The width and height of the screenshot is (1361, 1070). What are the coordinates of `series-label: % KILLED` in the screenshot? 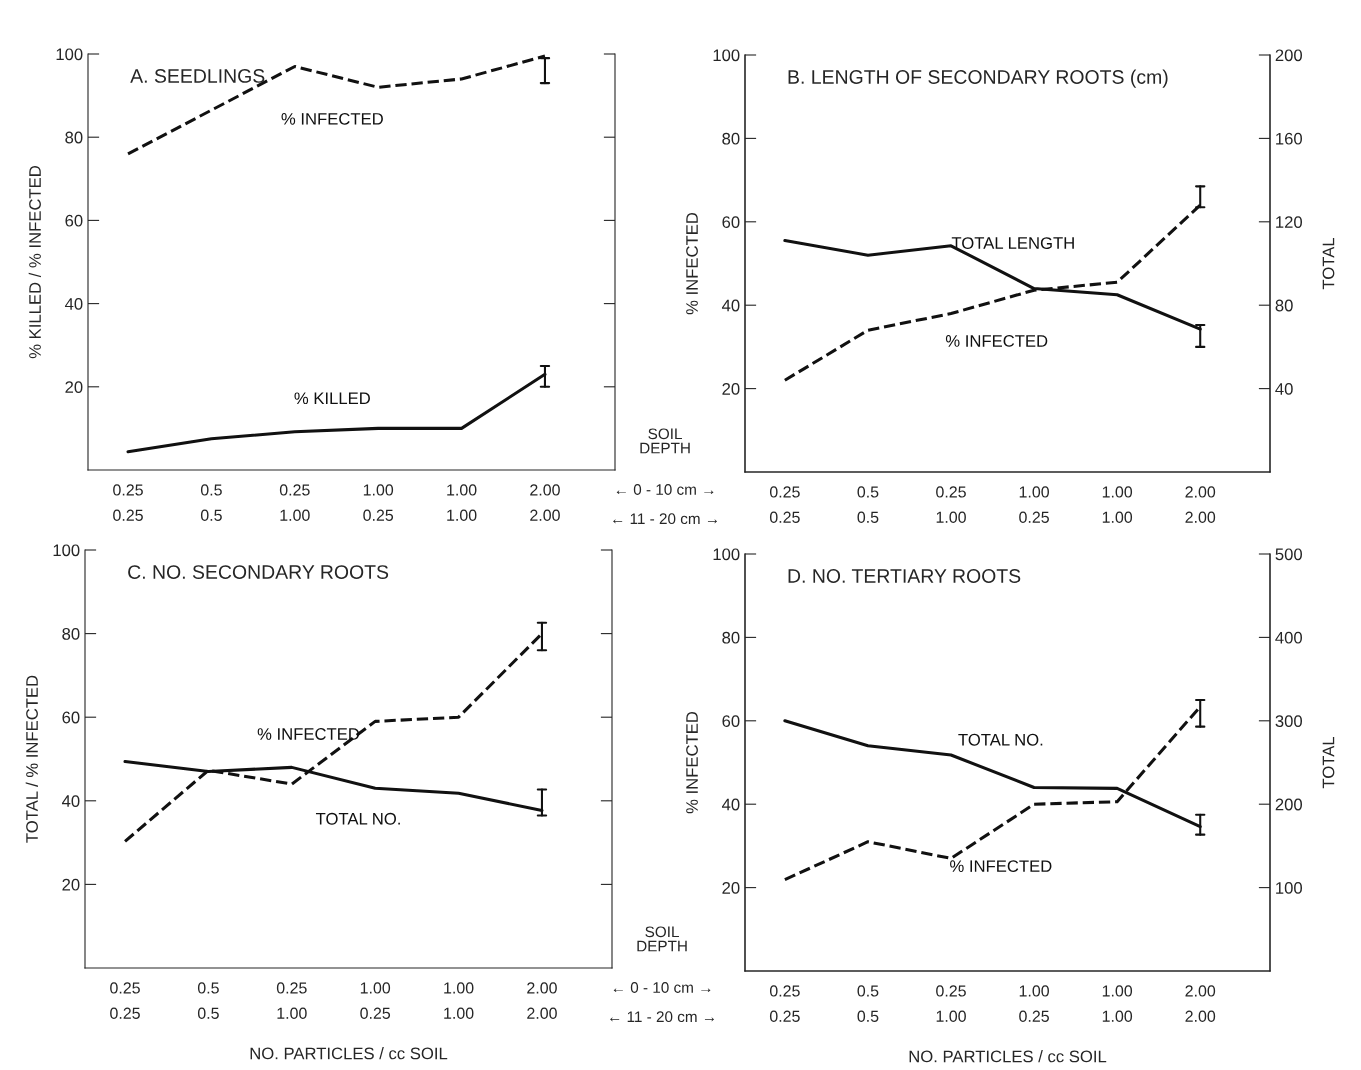 It's located at (332, 398).